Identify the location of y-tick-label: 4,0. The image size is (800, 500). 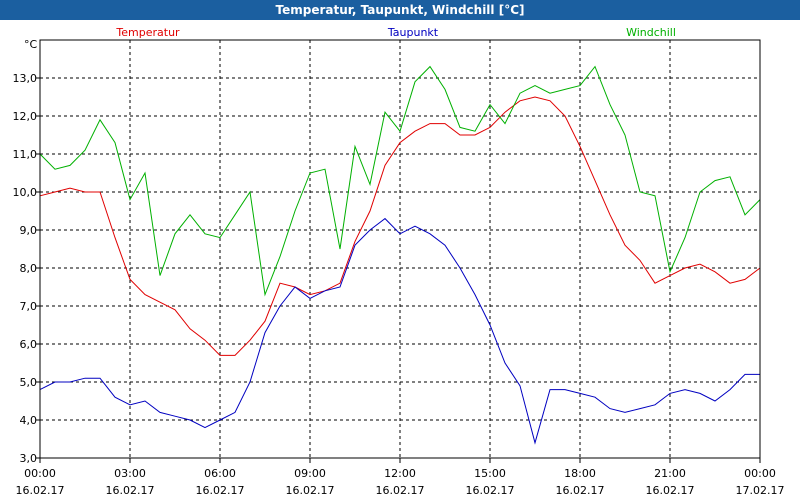
(29, 420).